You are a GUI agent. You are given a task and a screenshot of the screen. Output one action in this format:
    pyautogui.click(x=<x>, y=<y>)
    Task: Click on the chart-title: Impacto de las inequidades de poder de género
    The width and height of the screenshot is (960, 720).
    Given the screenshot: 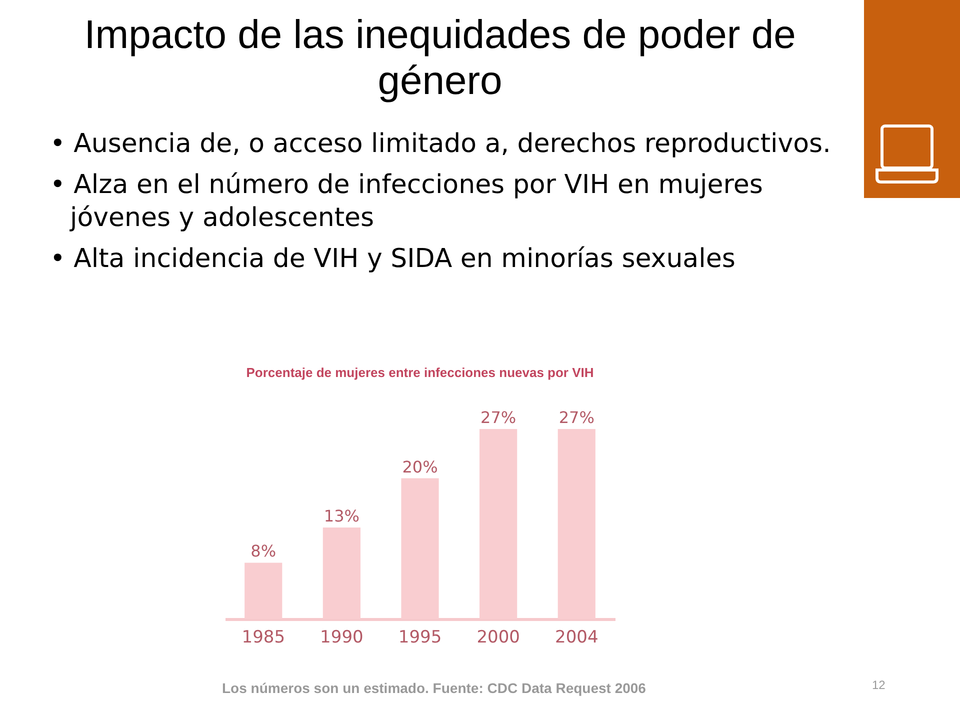 What is the action you would take?
    pyautogui.click(x=440, y=58)
    